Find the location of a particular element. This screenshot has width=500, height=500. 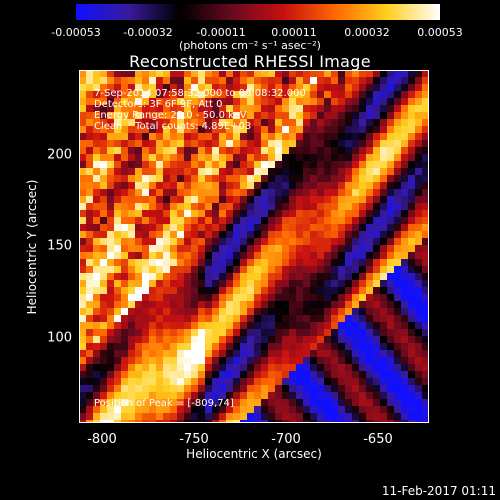

colorbar is located at coordinates (258, 12).